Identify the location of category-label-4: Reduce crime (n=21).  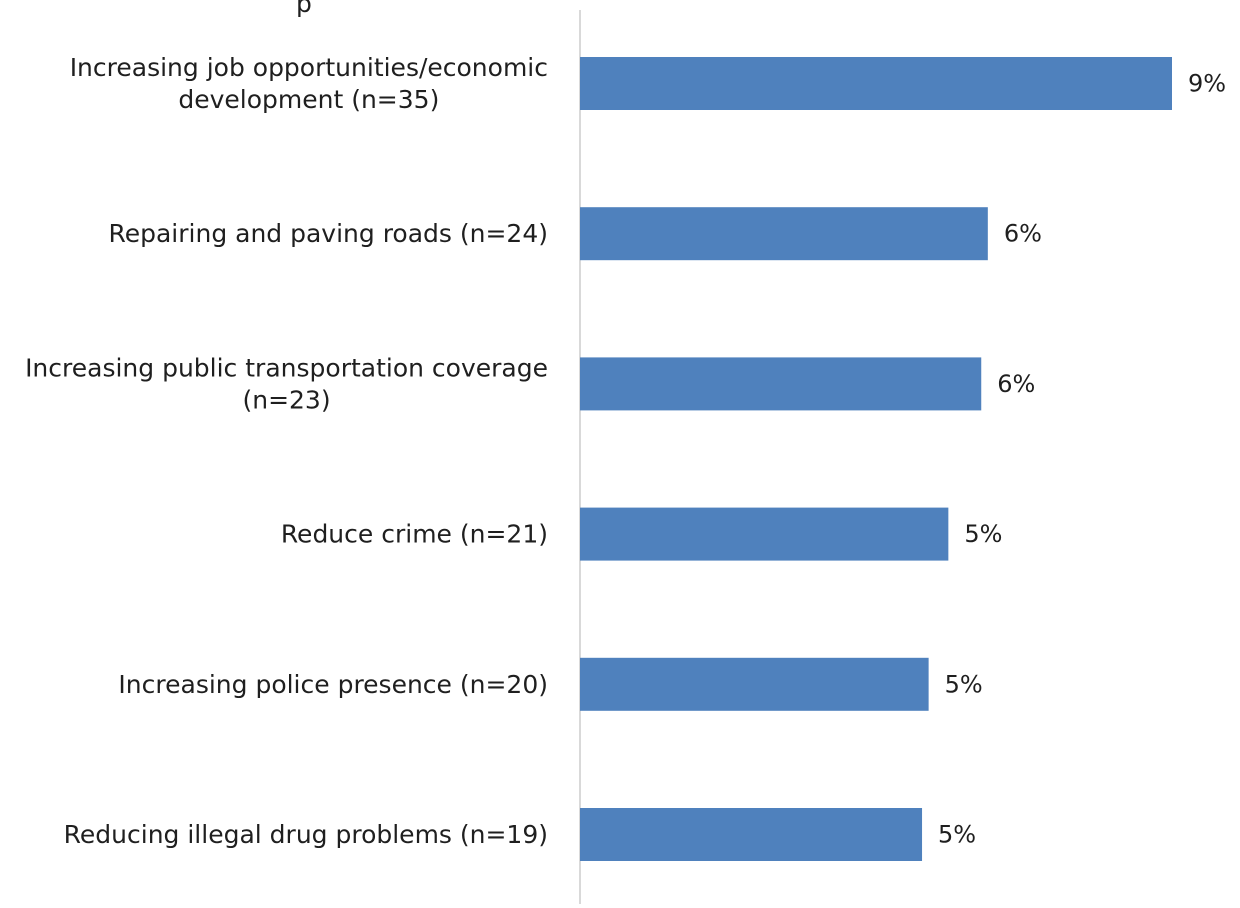
(414, 534).